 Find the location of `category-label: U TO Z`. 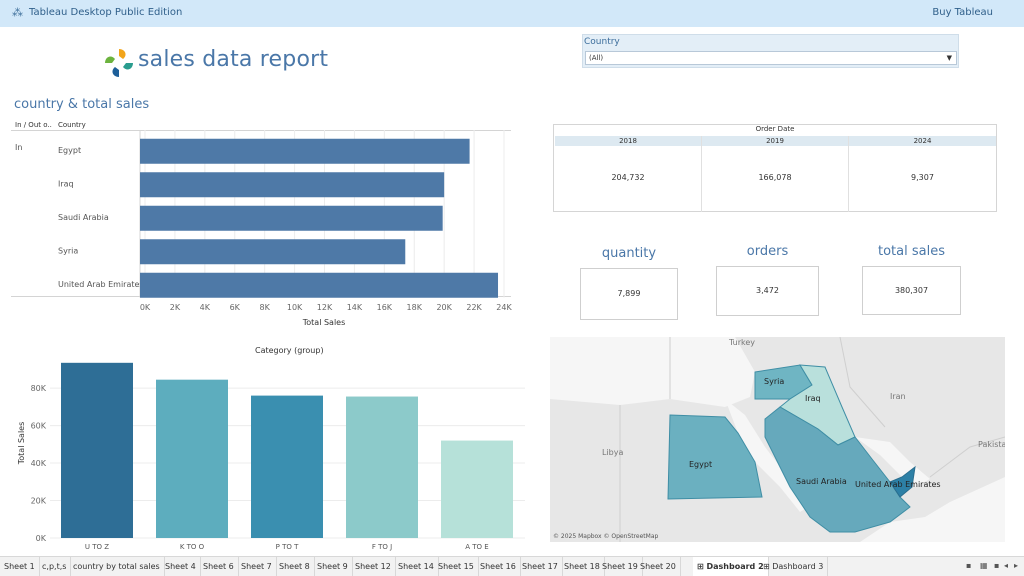

category-label: U TO Z is located at coordinates (97, 547).